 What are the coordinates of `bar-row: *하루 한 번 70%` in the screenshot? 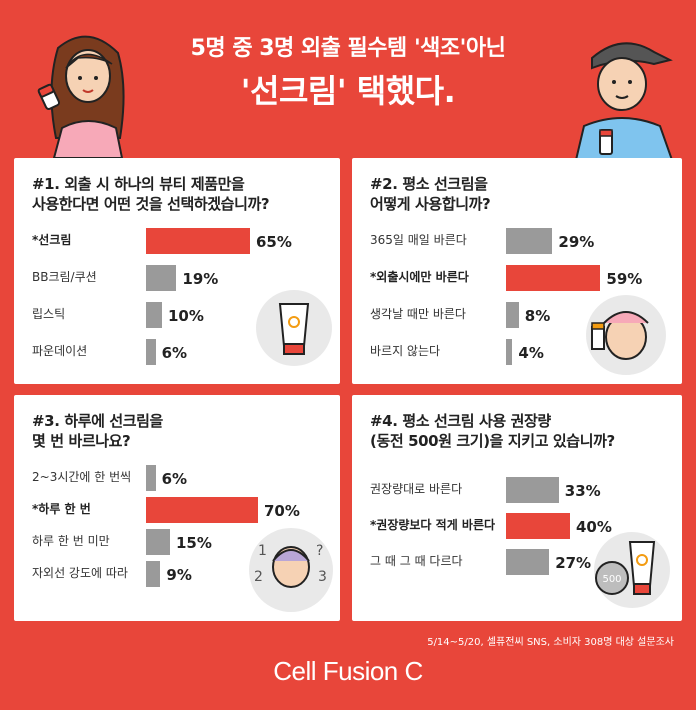 It's located at (177, 510).